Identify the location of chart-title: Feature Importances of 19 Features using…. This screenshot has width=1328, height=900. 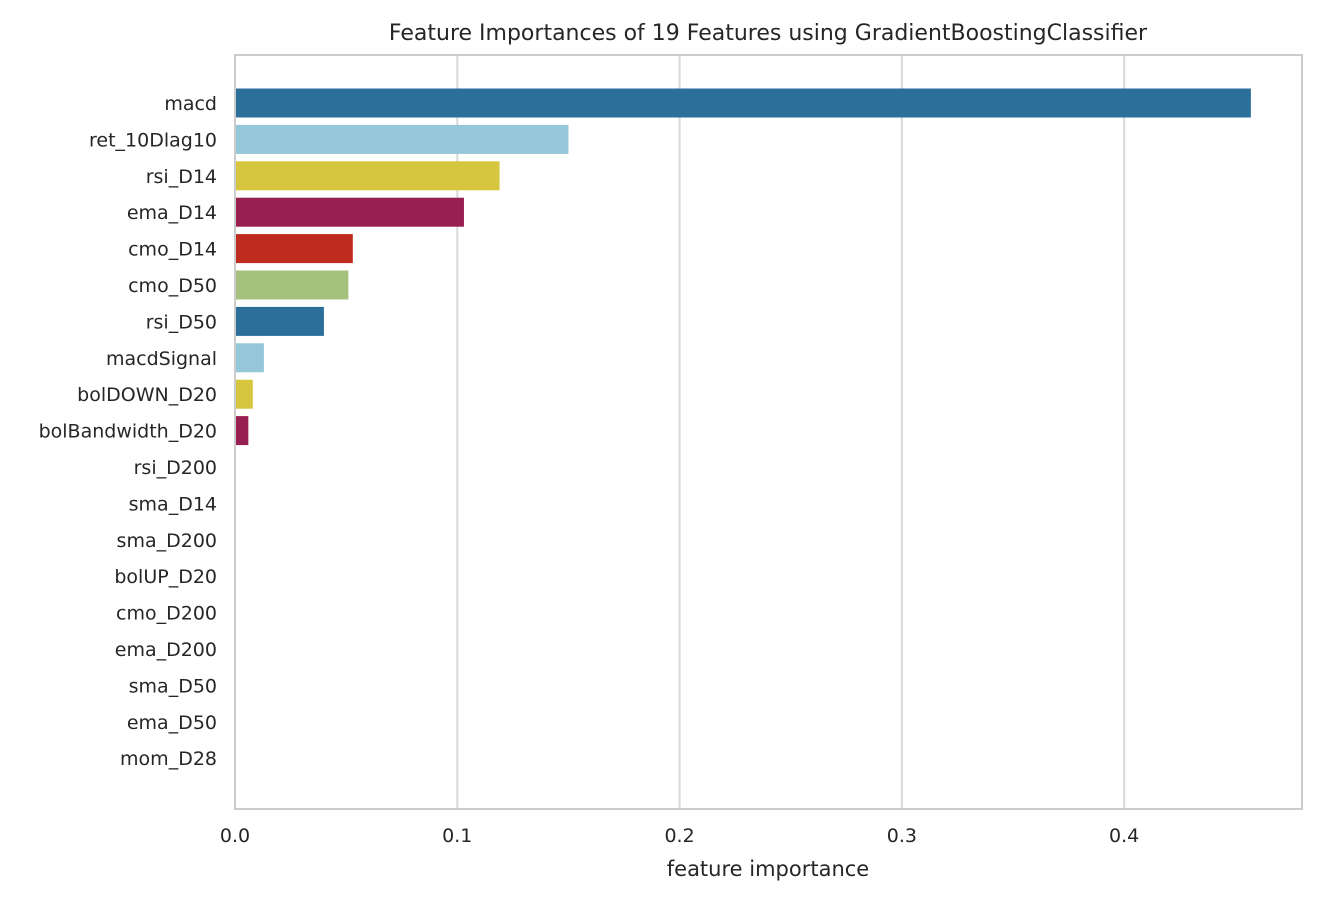
(768, 33).